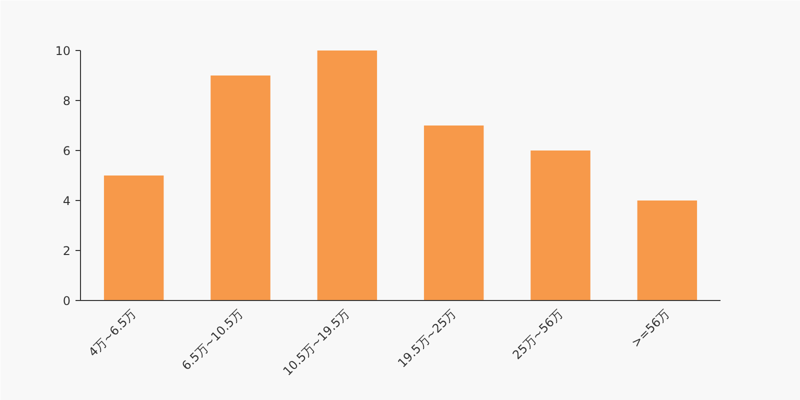 The image size is (800, 400). I want to click on y-tick-label: 2, so click(66, 251).